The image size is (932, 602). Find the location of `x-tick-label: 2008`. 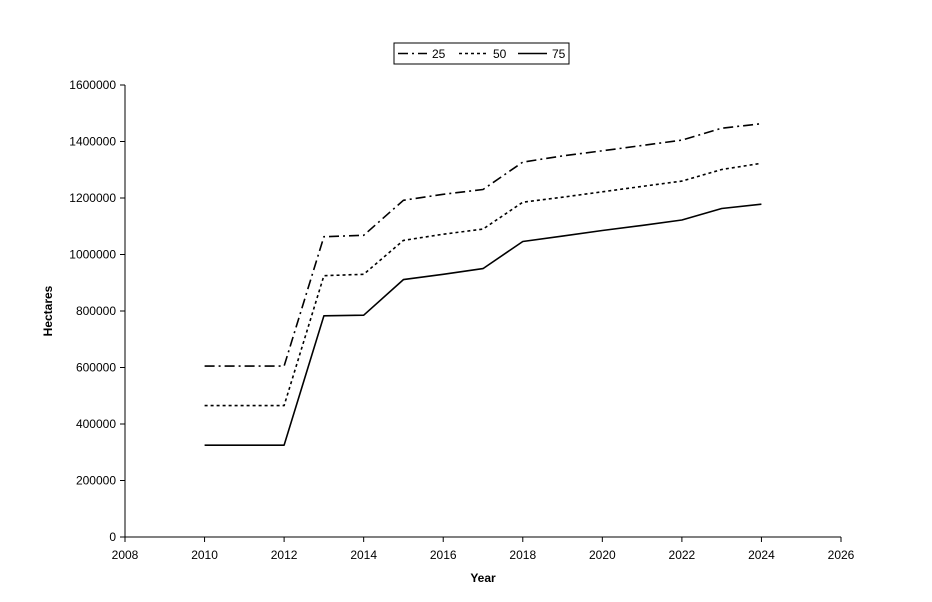

x-tick-label: 2008 is located at coordinates (125, 555).